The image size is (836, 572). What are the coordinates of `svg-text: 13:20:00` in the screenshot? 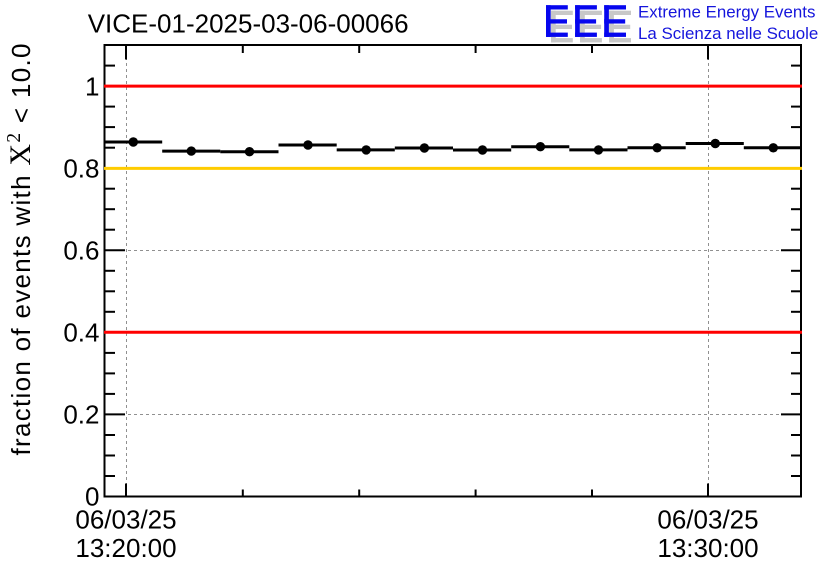 It's located at (125, 548).